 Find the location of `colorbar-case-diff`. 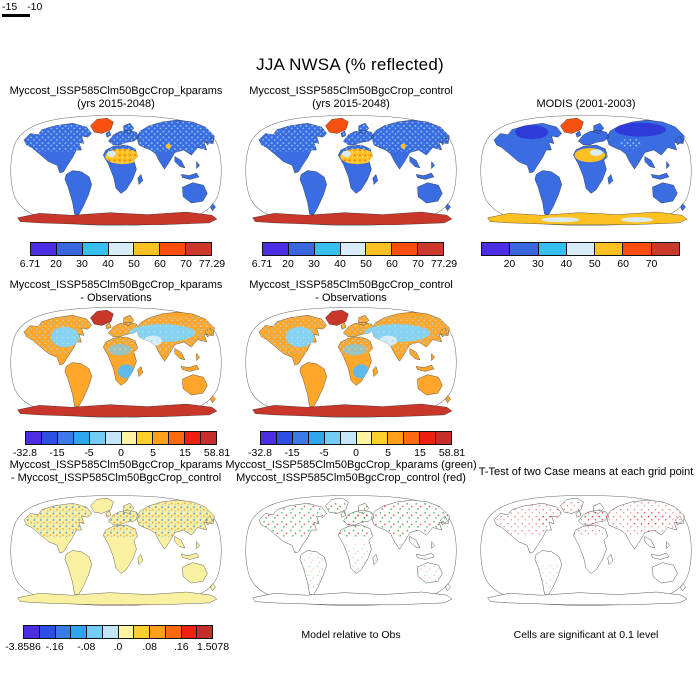

colorbar-case-diff is located at coordinates (118, 632).